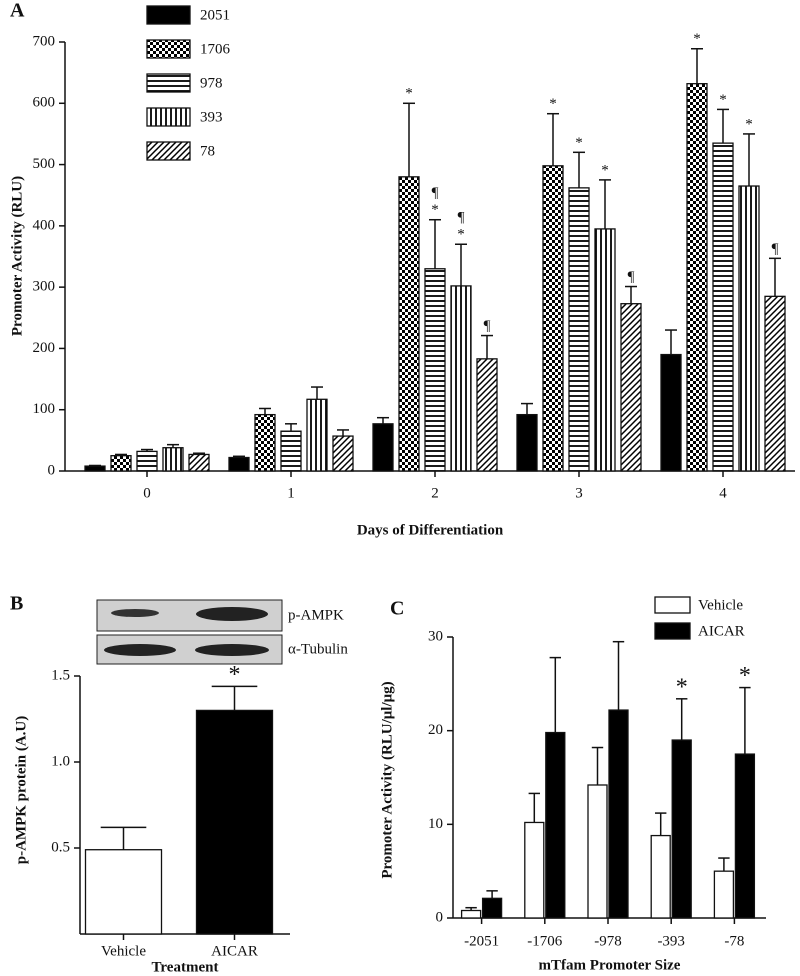 Image resolution: width=800 pixels, height=976 pixels. What do you see at coordinates (291, 493) in the screenshot?
I see `x-tick-label: 1` at bounding box center [291, 493].